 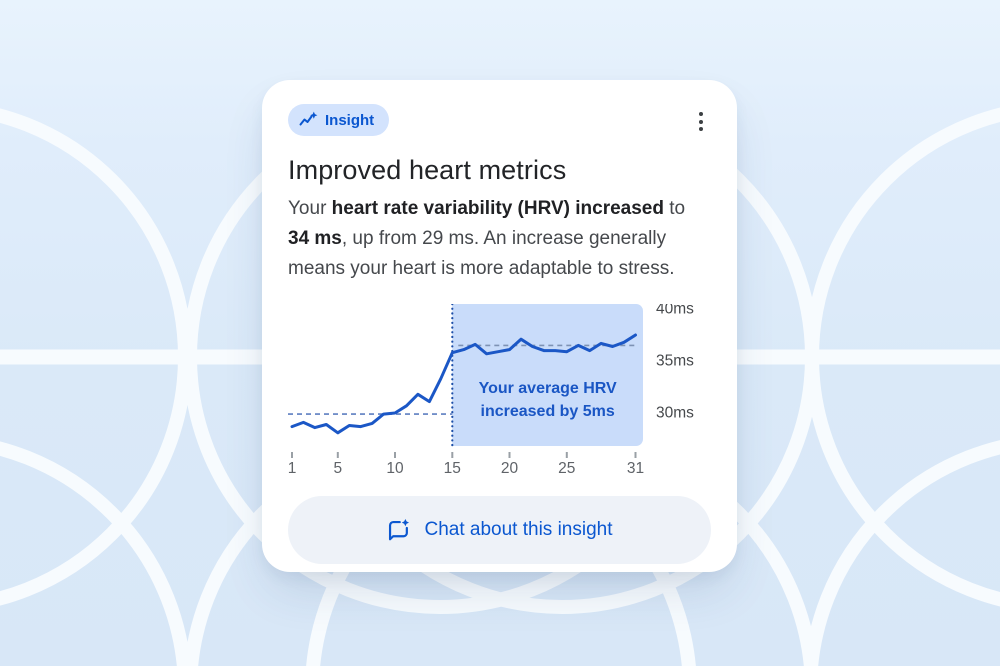 I want to click on x-tick-label: 31, so click(x=635, y=468).